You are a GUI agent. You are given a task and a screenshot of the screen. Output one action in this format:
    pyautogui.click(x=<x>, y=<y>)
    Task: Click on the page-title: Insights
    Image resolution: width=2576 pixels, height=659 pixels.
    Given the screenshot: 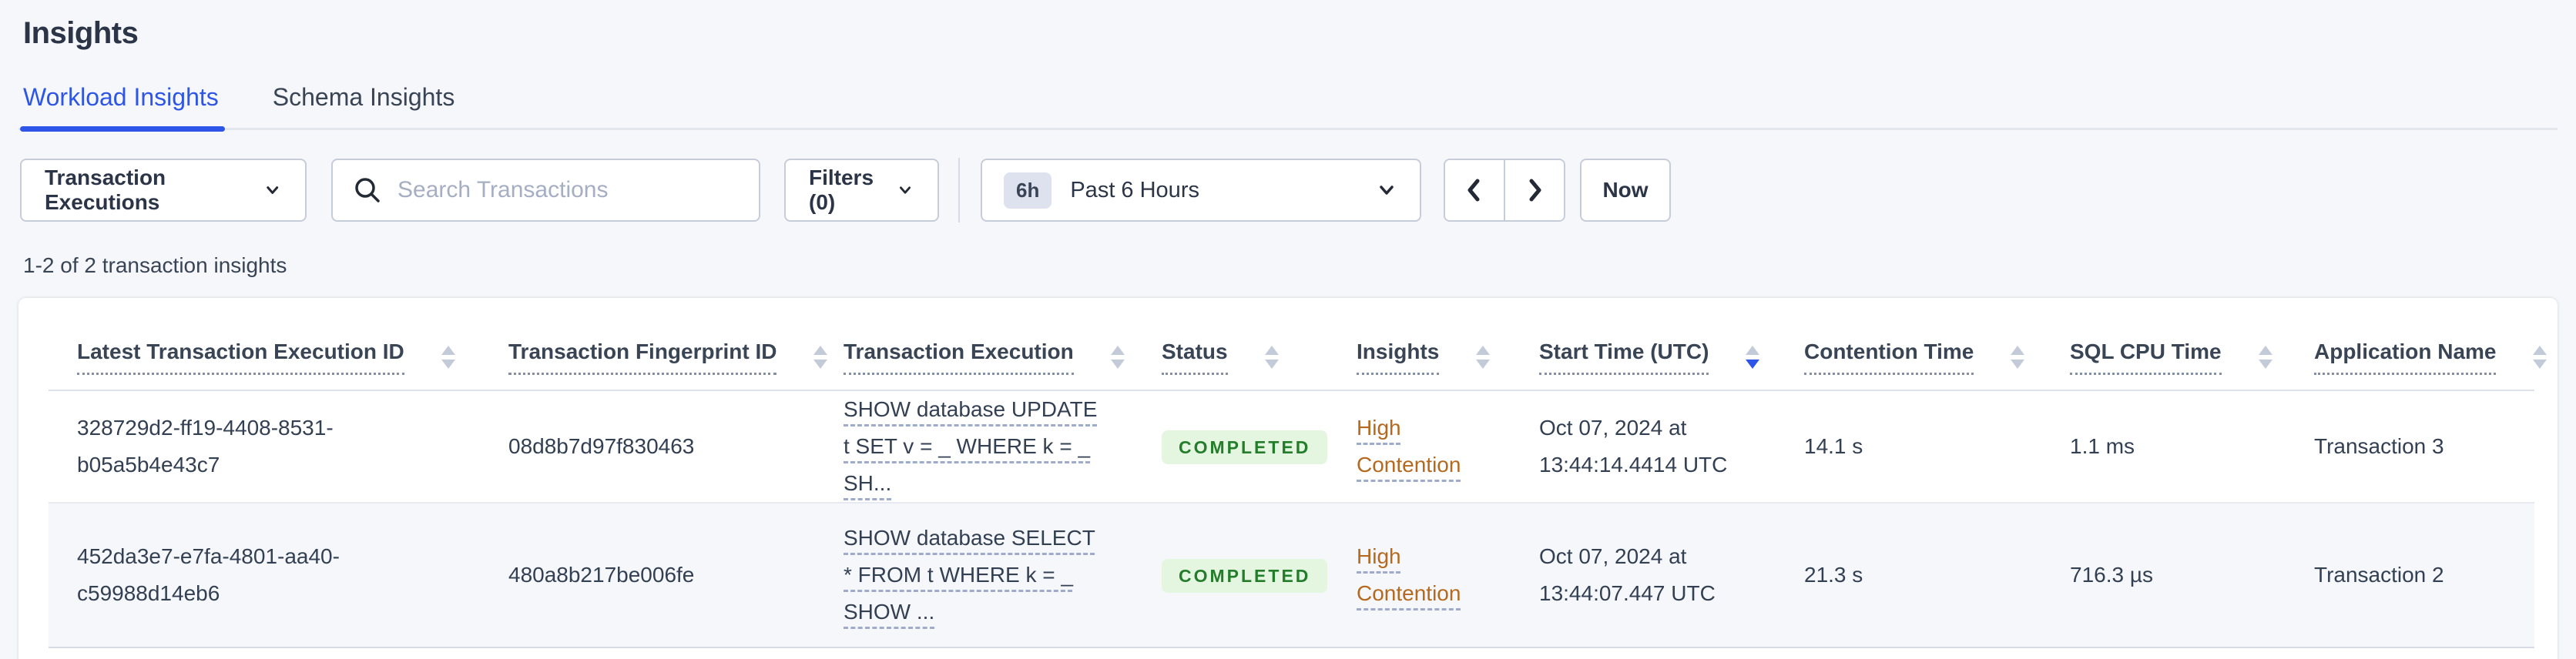 What is the action you would take?
    pyautogui.click(x=81, y=33)
    